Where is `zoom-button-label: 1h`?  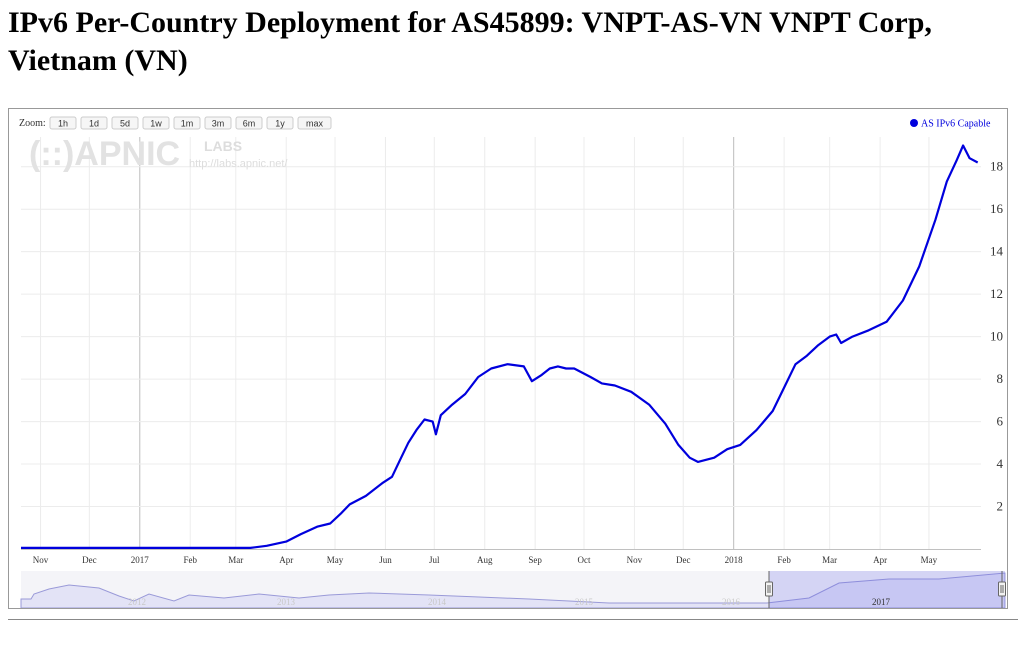 zoom-button-label: 1h is located at coordinates (63, 124).